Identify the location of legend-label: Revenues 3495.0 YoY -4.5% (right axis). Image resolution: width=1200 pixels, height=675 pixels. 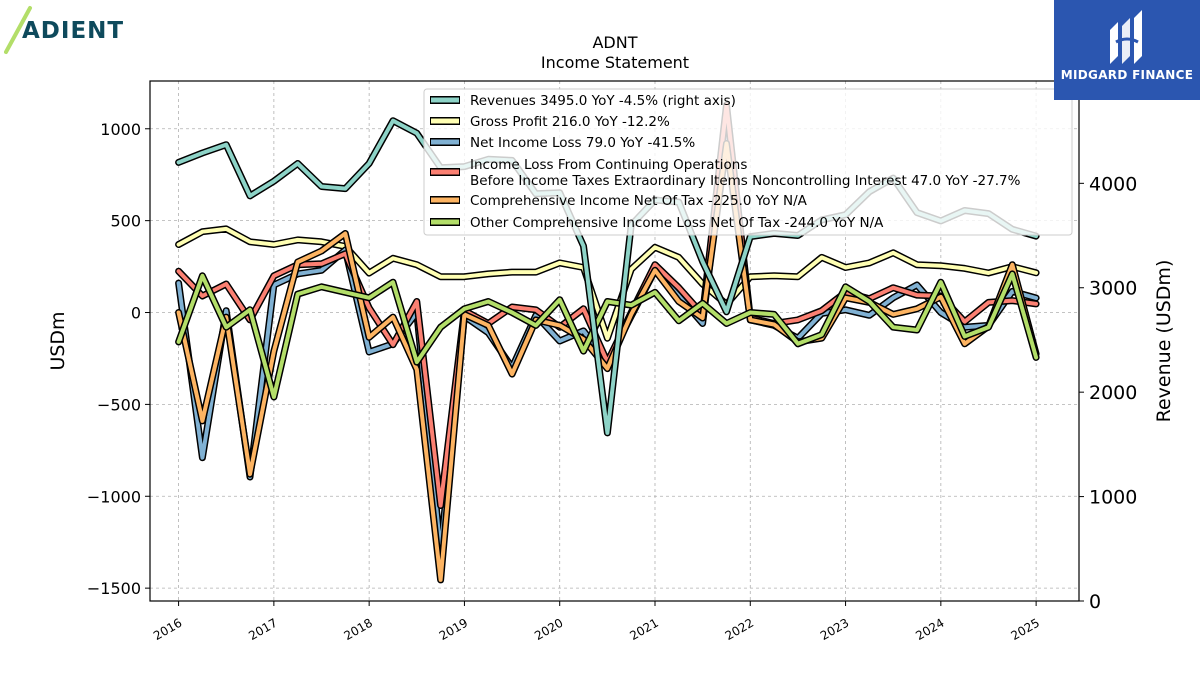
(603, 101).